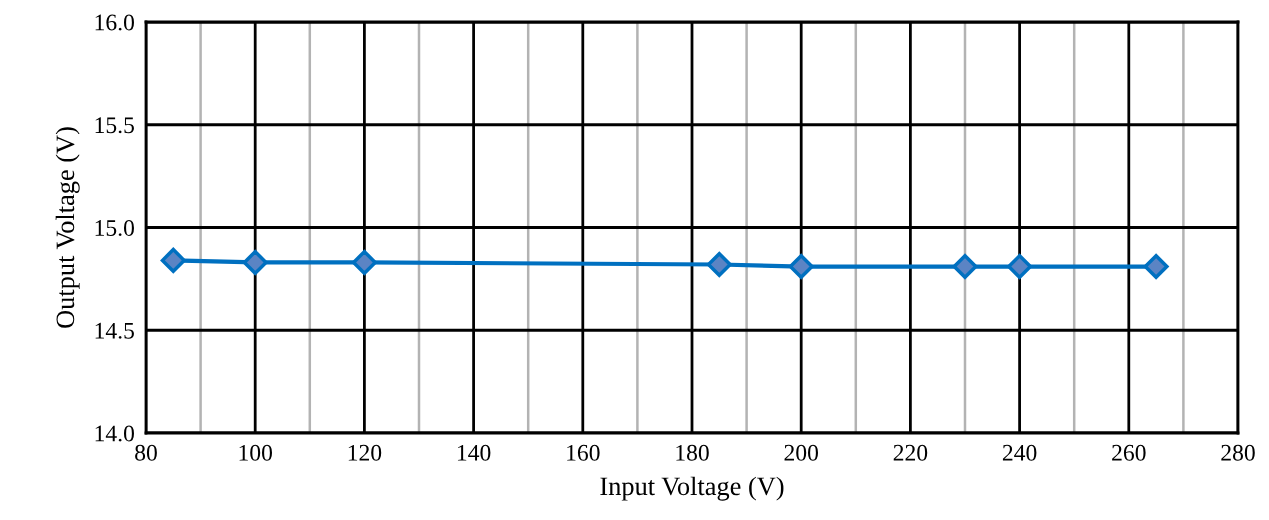 Image resolution: width=1269 pixels, height=520 pixels. I want to click on x-tick-label: 120, so click(365, 452).